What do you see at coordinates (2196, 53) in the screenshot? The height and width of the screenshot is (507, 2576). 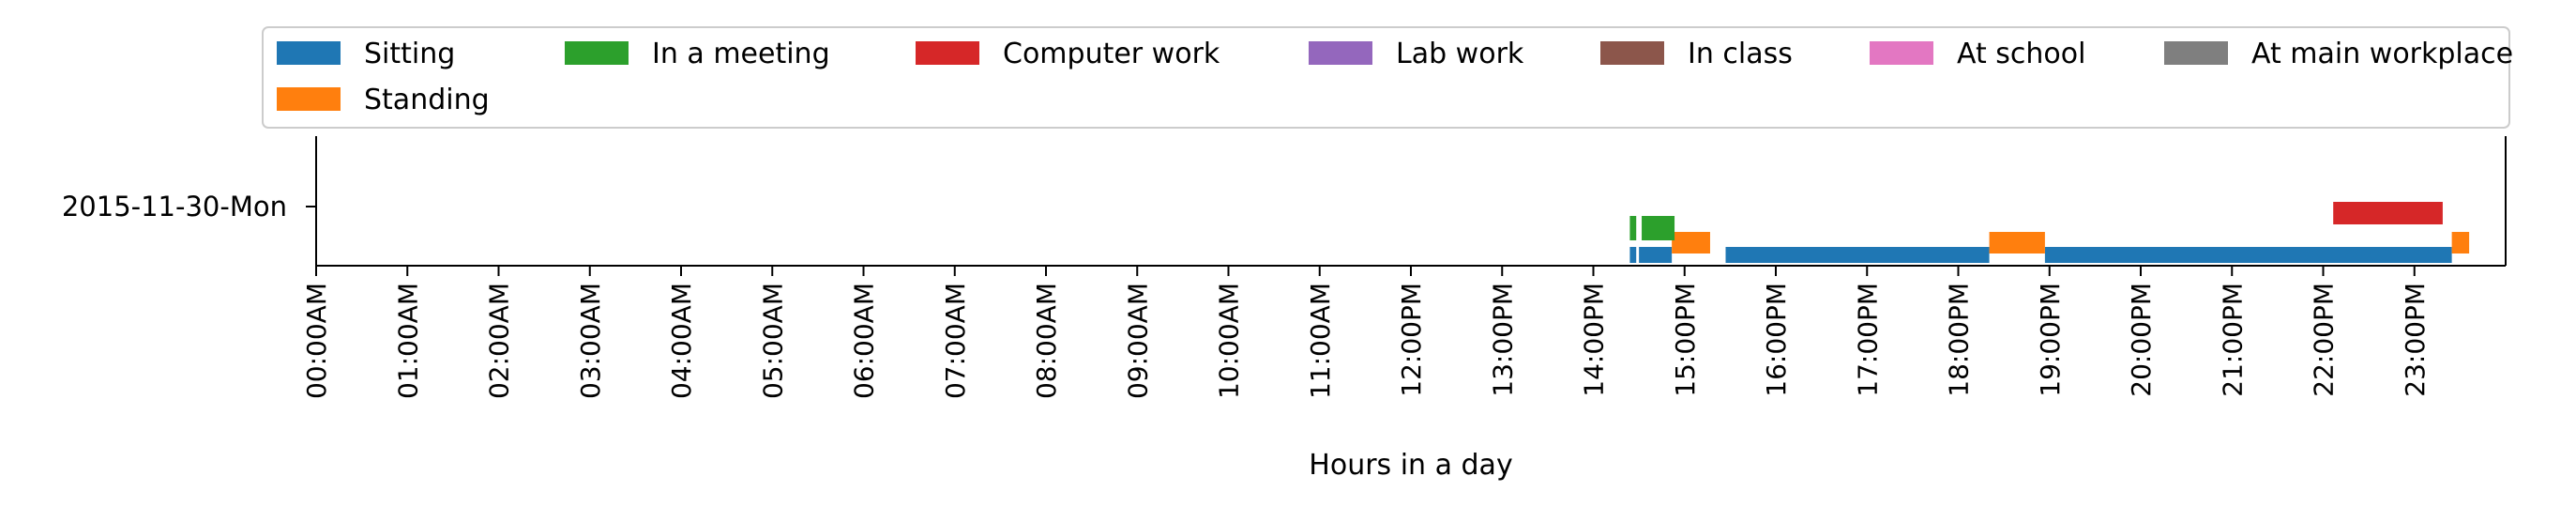 I see `legend-swatch-at-main-workplace` at bounding box center [2196, 53].